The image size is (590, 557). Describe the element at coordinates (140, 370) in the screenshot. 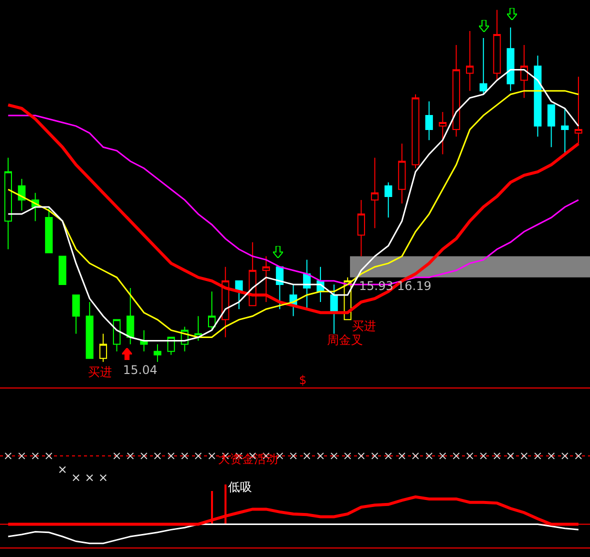

I see `text: 15.04` at that location.